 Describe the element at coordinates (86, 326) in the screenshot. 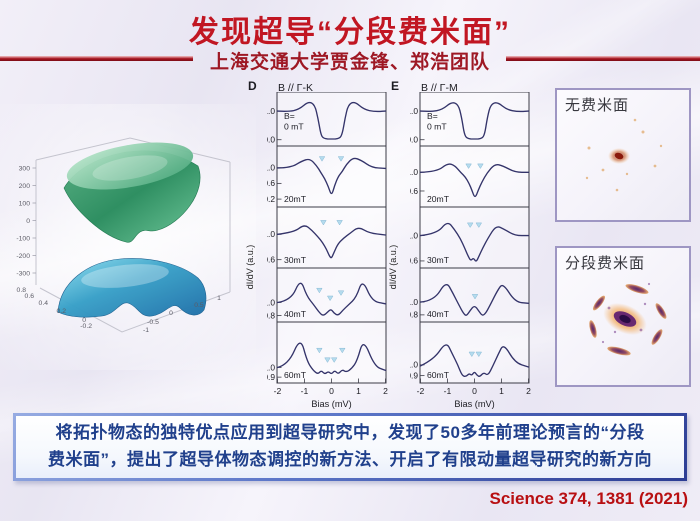

I see `x-tick-label-3d: -0.2` at that location.